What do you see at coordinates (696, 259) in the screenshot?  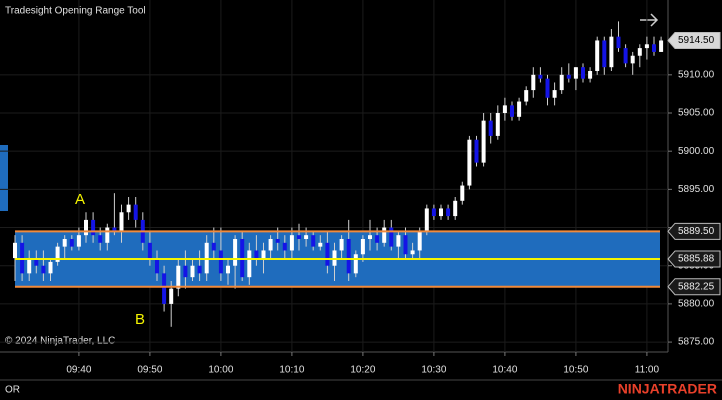 I see `range-mid-tag-label: 5885.88` at bounding box center [696, 259].